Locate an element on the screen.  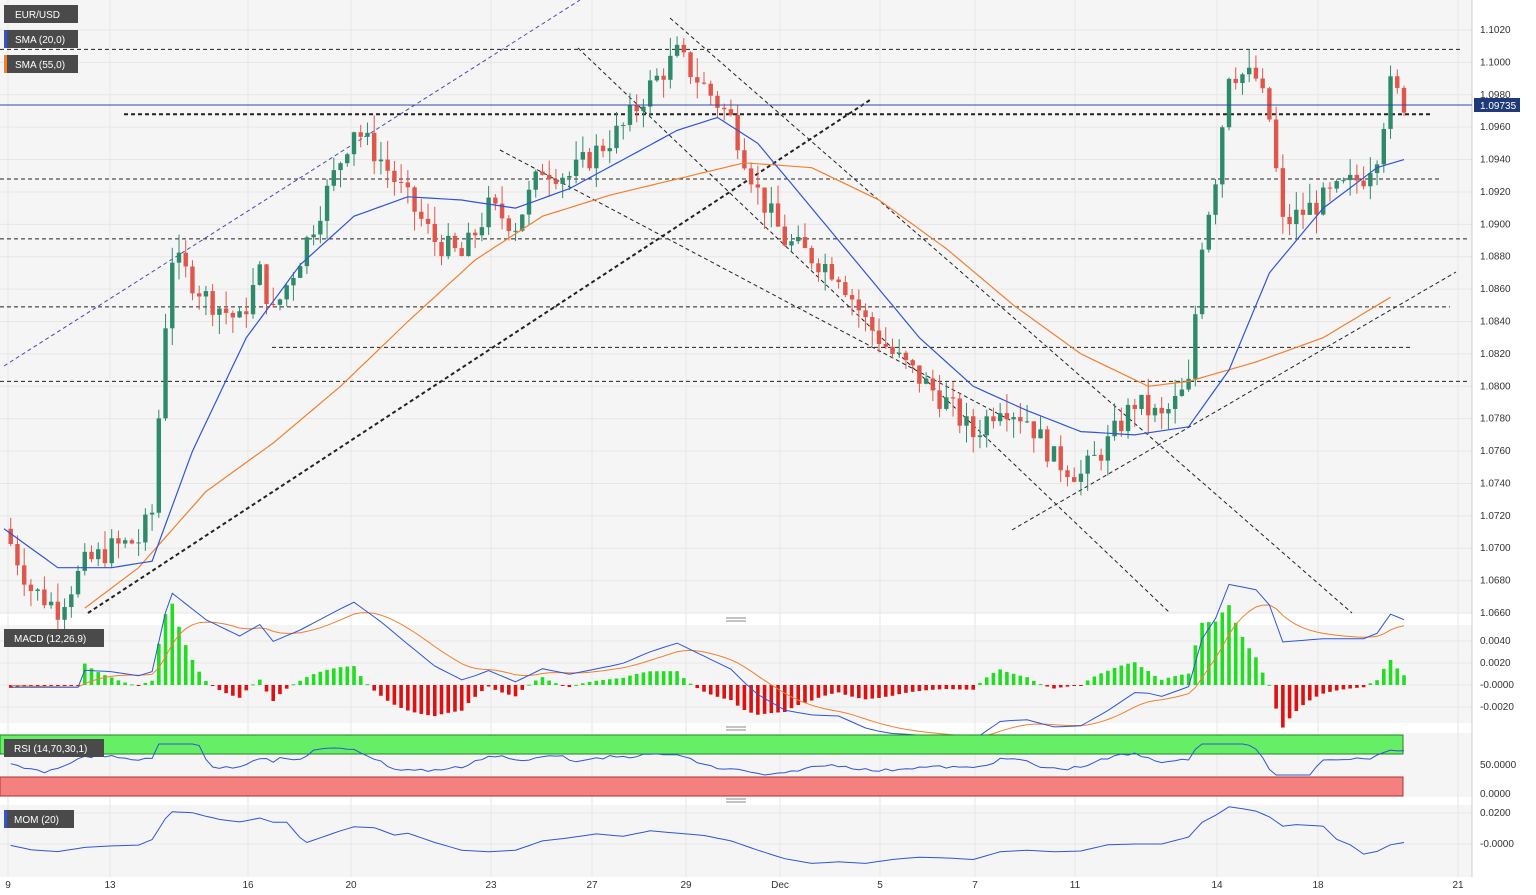
price-tick-label: 1.0720 is located at coordinates (1495, 516).